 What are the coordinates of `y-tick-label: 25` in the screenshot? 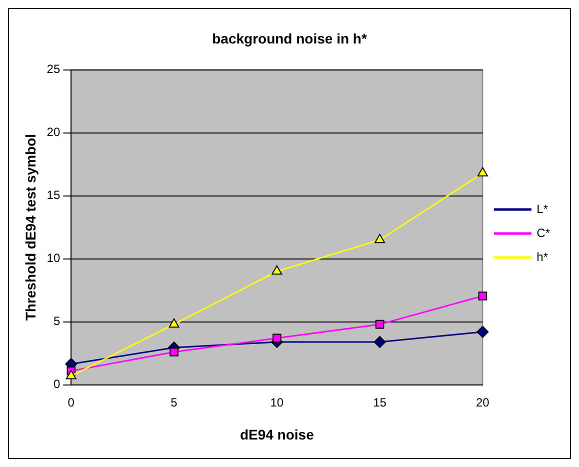 It's located at (53, 69).